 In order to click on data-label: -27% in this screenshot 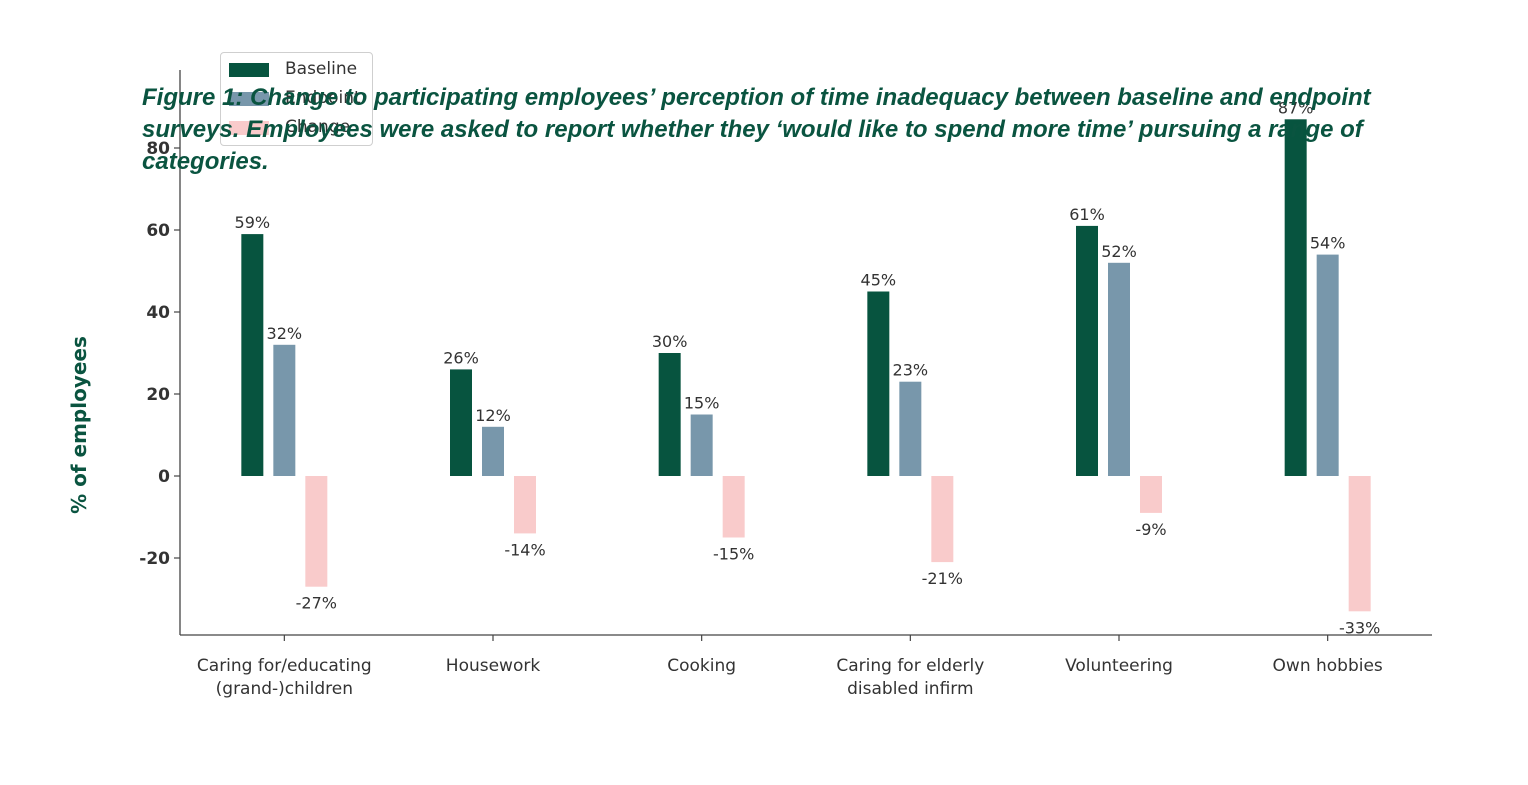, I will do `click(316, 603)`.